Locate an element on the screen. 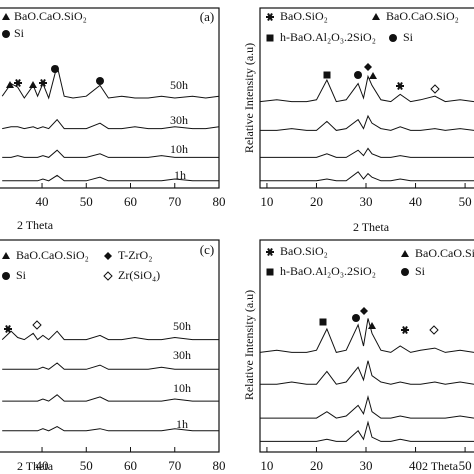  legend-label: T-ZrO₂ is located at coordinates (135, 255).